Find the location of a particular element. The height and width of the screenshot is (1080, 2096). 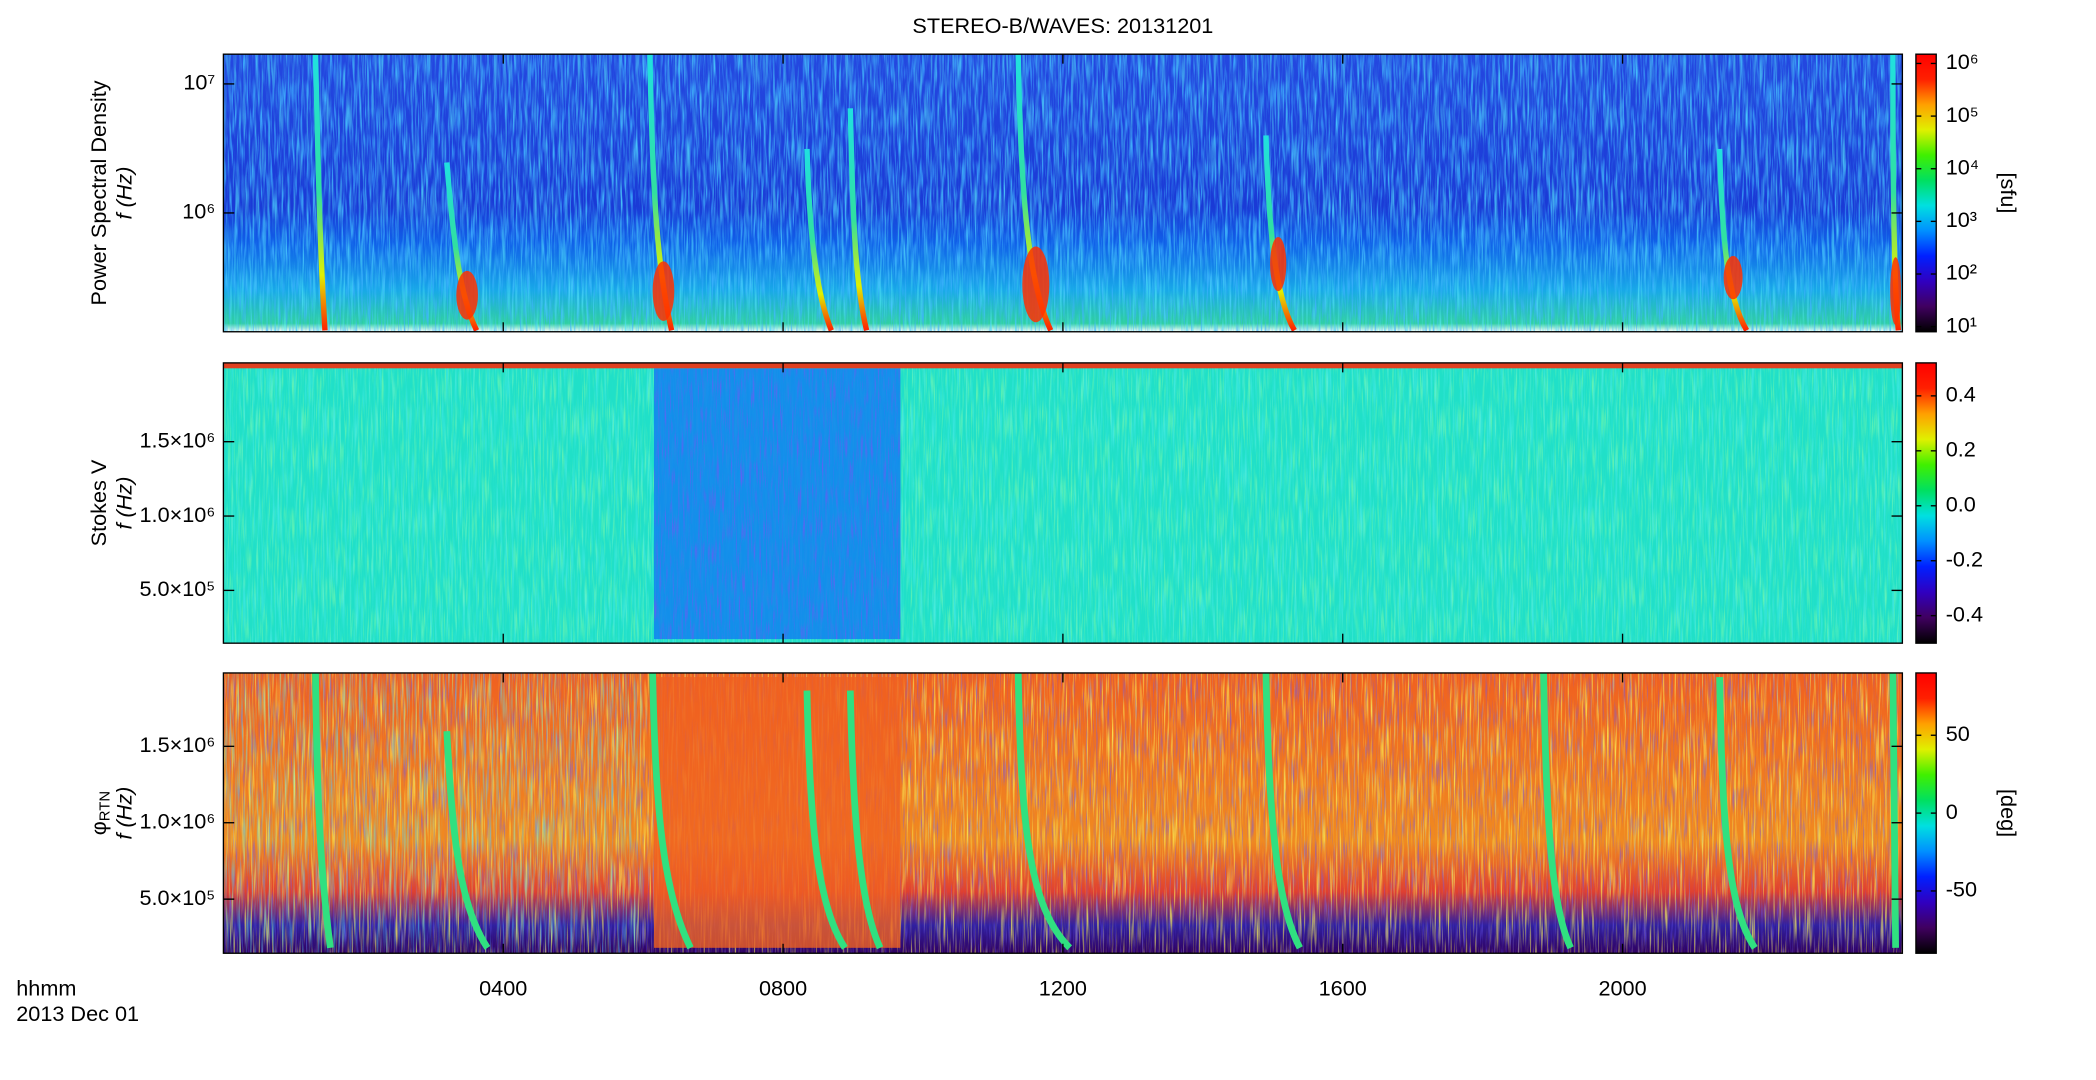

colorbar-tick-label: 0.4 is located at coordinates (1961, 394).